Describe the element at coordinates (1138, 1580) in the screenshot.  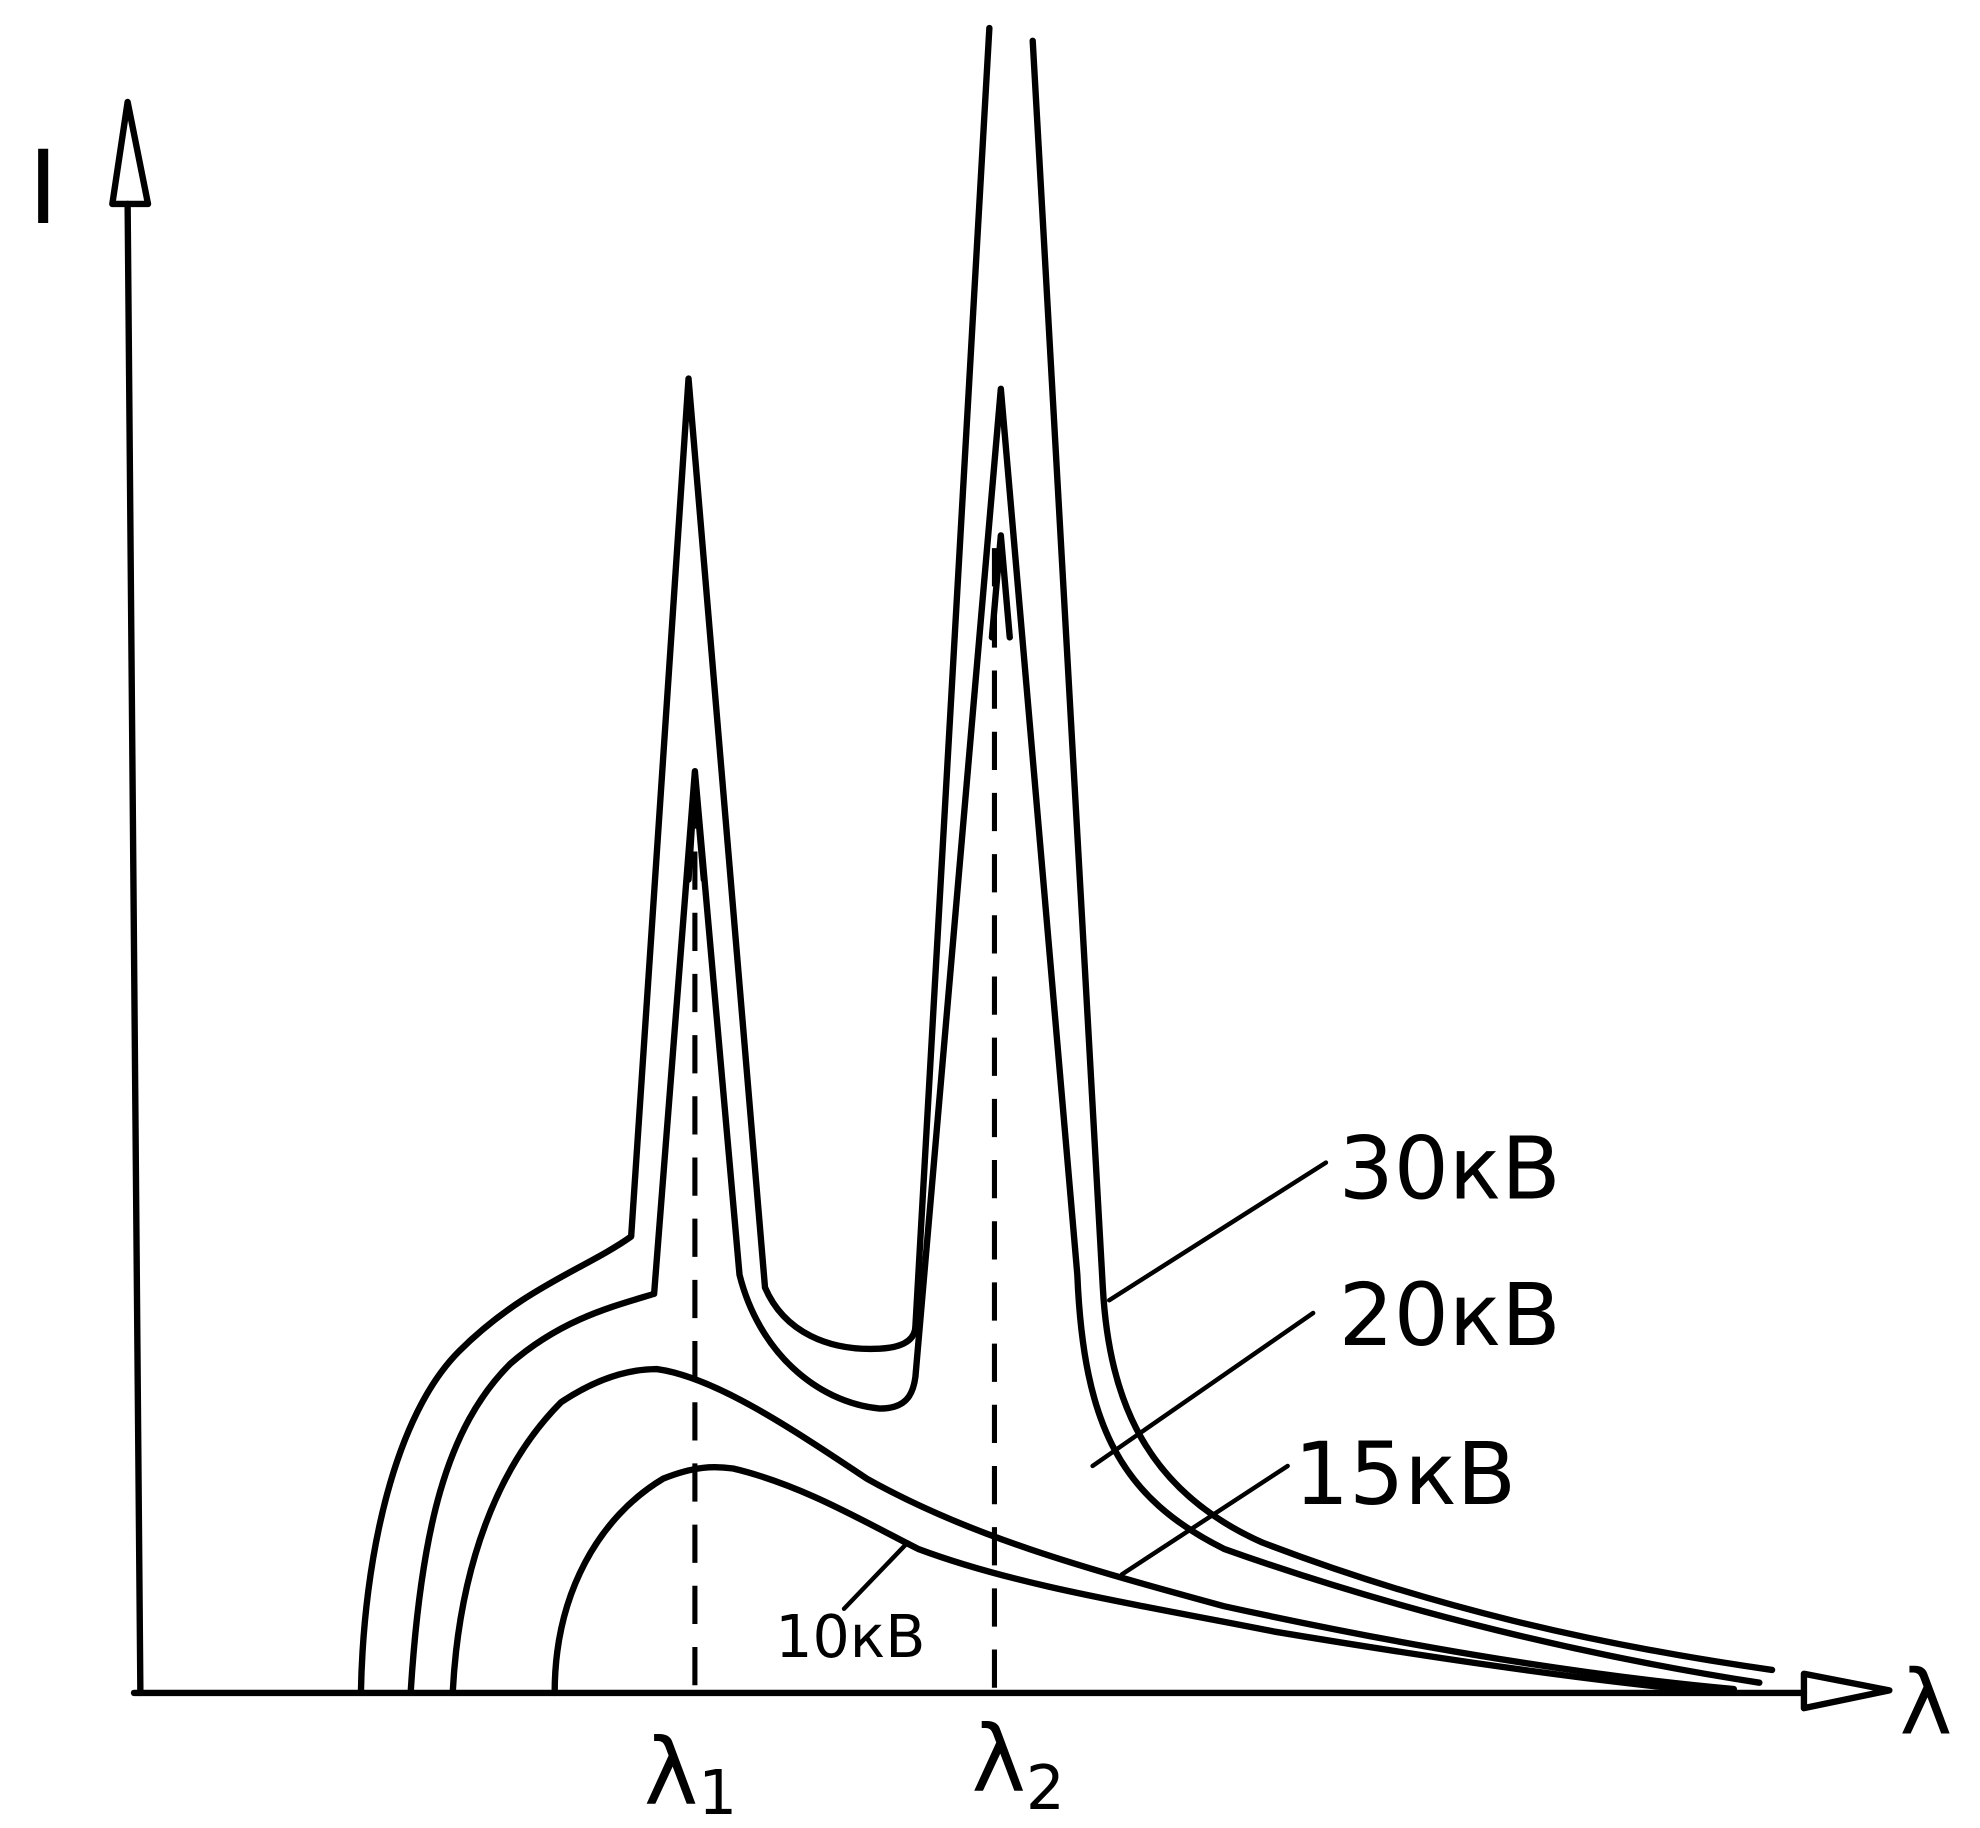
I see `curve-10kv` at that location.